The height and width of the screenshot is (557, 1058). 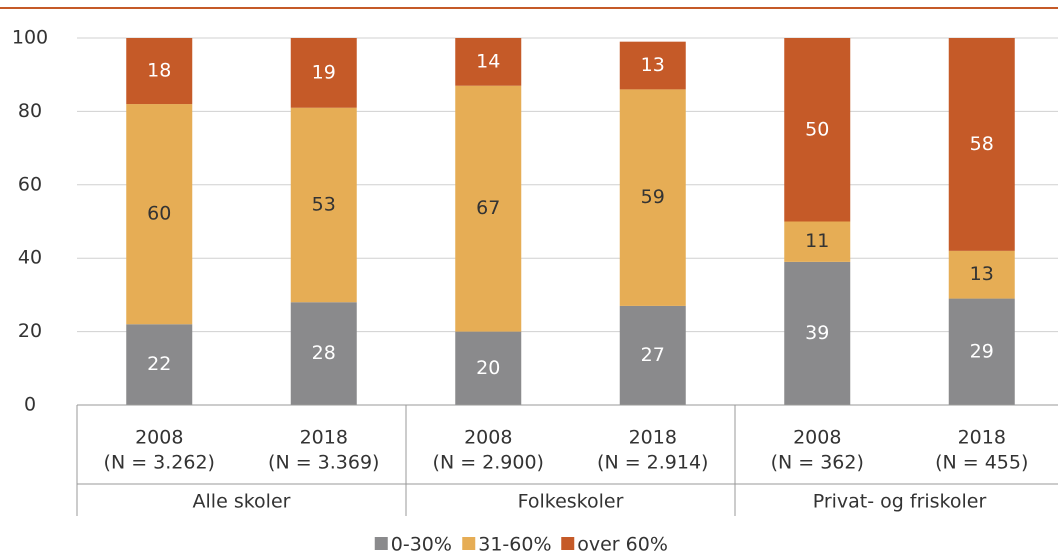 What do you see at coordinates (571, 502) in the screenshot?
I see `group-label: Folkeskoler` at bounding box center [571, 502].